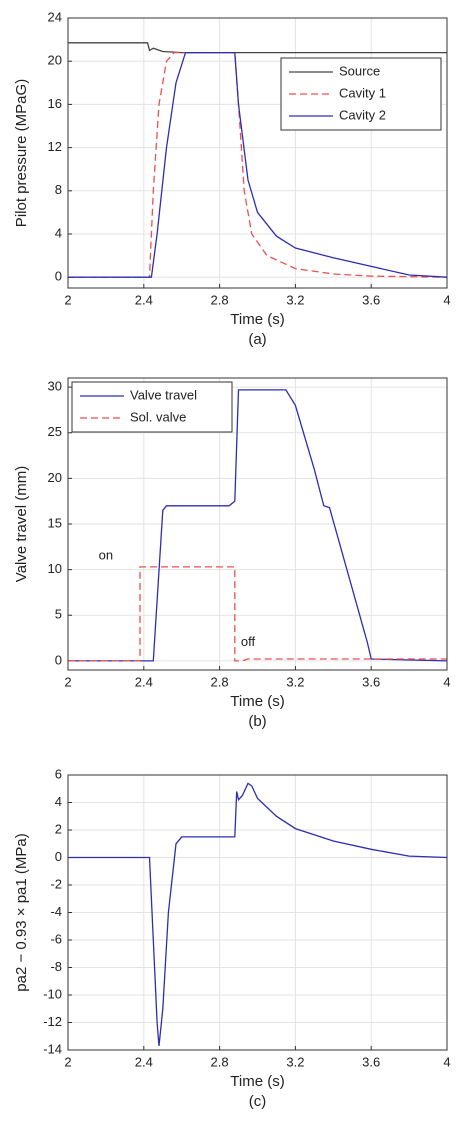 This screenshot has width=460, height=1142. I want to click on y-tick-label: -10, so click(52, 993).